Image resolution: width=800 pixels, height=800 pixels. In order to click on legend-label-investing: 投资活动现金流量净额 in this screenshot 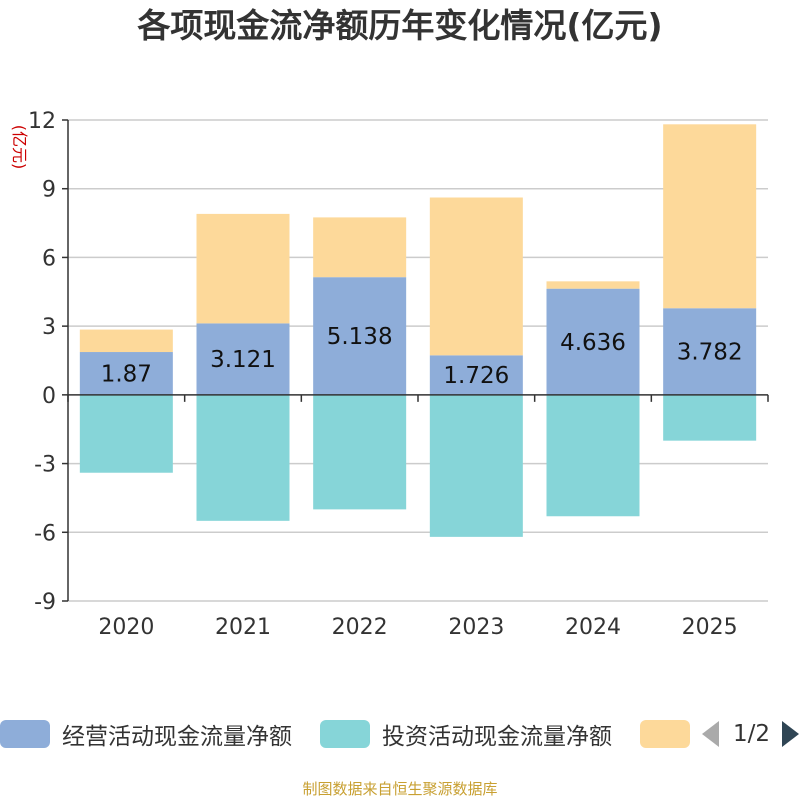, I will do `click(497, 737)`.